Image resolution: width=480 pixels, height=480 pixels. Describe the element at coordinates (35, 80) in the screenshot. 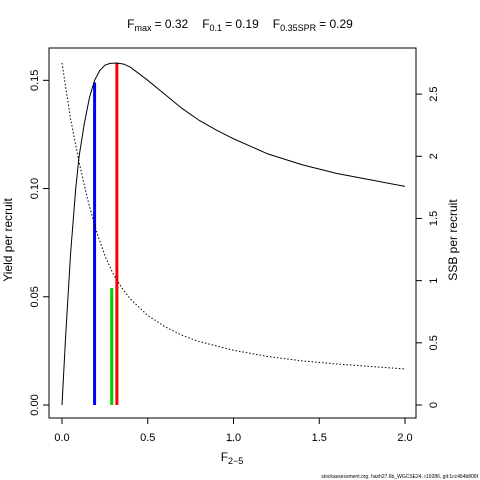

I see `y-left-tick-label: 0.15` at that location.